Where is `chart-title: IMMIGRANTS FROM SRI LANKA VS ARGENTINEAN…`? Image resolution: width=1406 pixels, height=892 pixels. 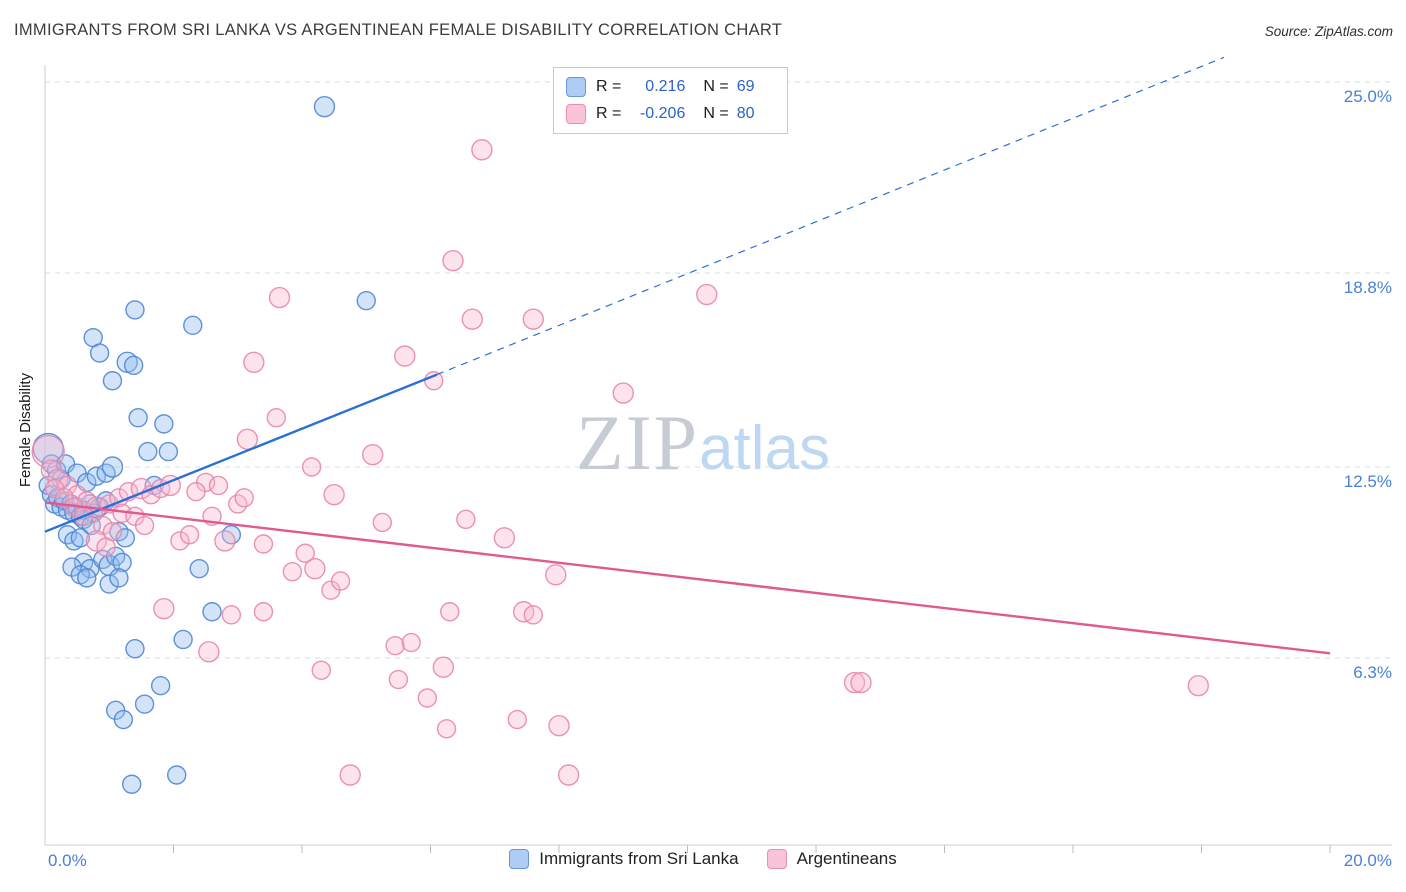 chart-title: IMMIGRANTS FROM SRI LANKA VS ARGENTINEAN… is located at coordinates (398, 30).